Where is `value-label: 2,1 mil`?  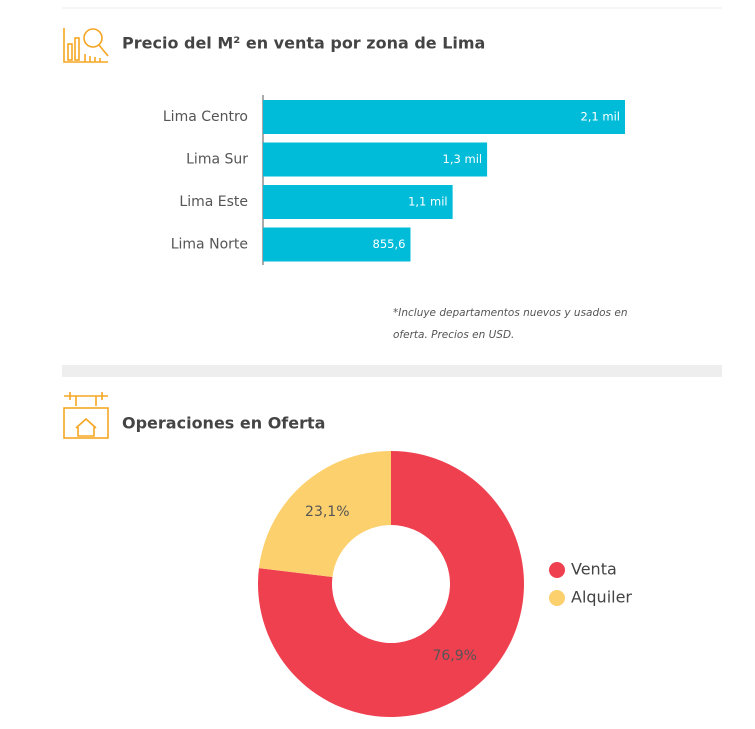 value-label: 2,1 mil is located at coordinates (600, 117).